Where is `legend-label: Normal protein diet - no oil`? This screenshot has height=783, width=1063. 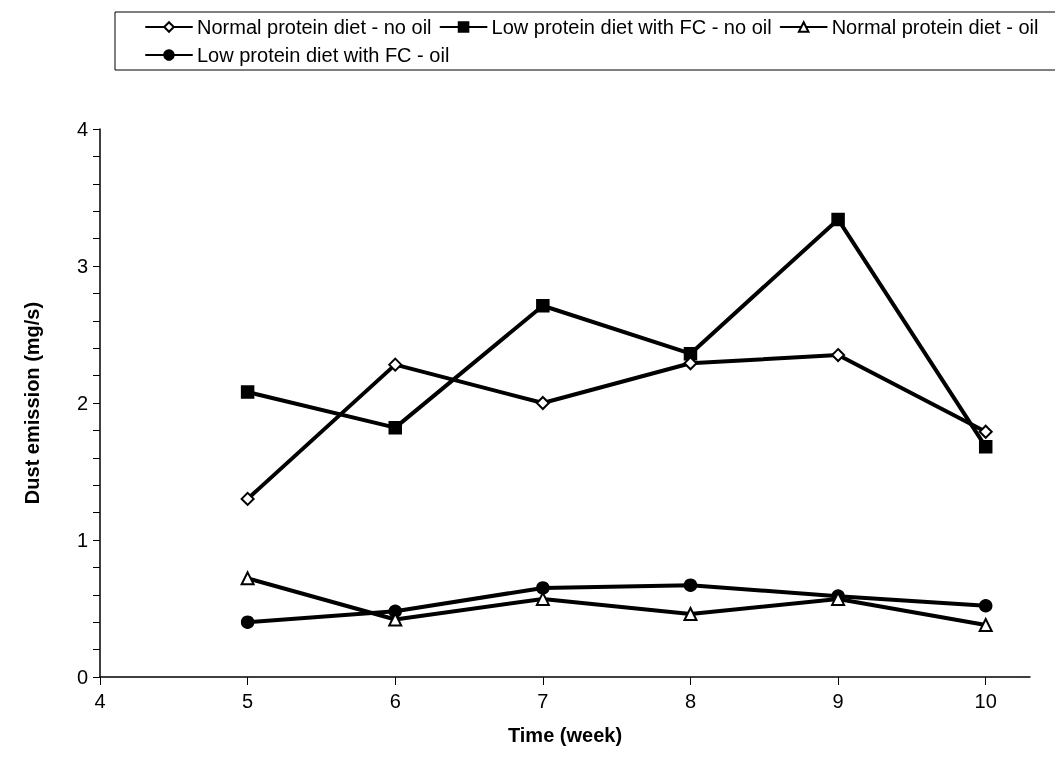
legend-label: Normal protein diet - no oil is located at coordinates (314, 27).